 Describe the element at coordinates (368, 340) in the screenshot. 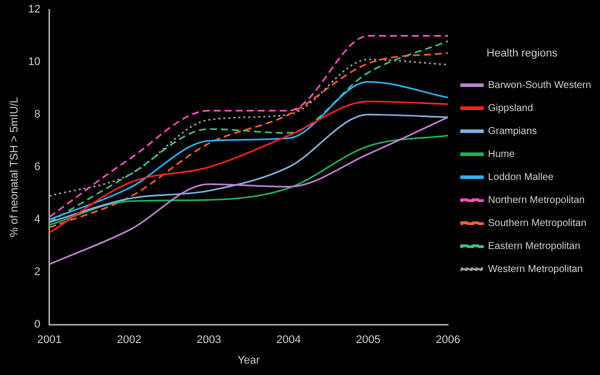

I see `x-tick-label: 2005` at that location.